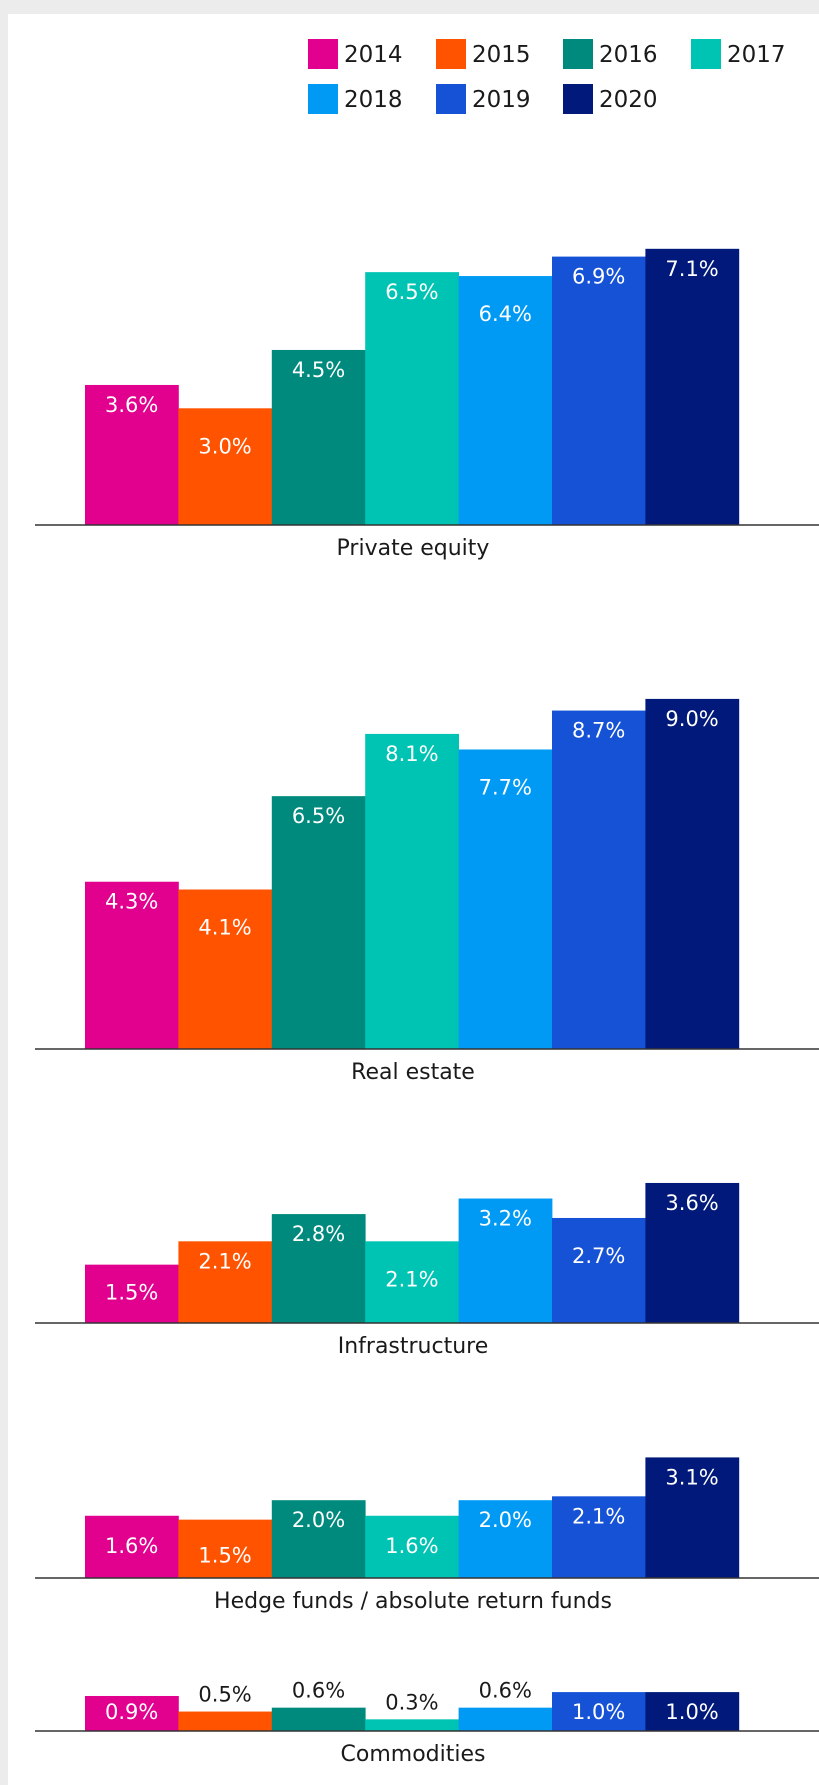  What do you see at coordinates (756, 55) in the screenshot?
I see `legend-label-2017: 2017` at bounding box center [756, 55].